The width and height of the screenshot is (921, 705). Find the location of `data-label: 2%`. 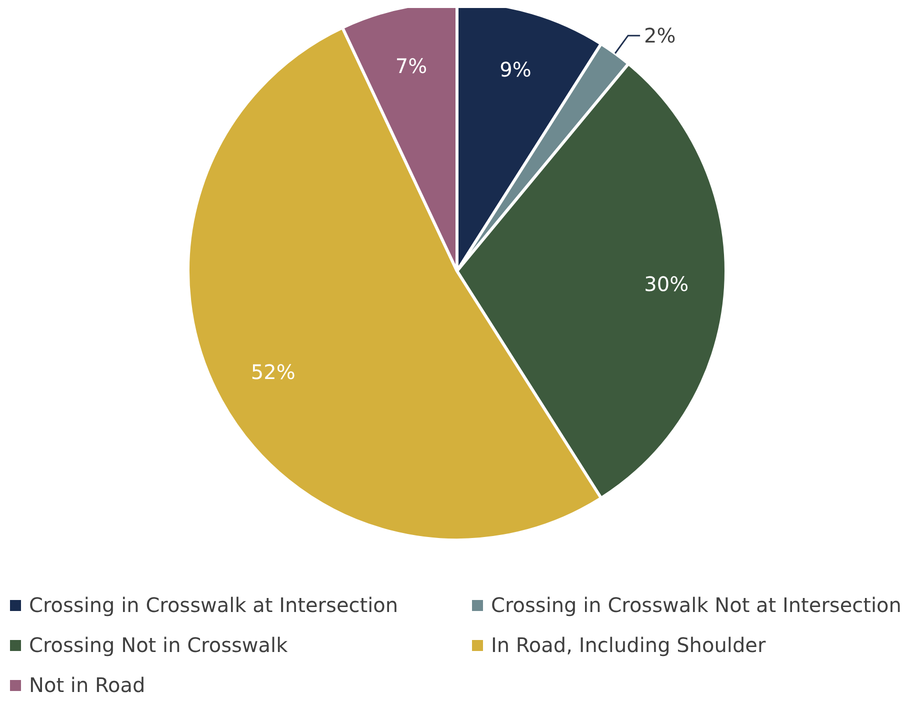

data-label: 2% is located at coordinates (660, 36).